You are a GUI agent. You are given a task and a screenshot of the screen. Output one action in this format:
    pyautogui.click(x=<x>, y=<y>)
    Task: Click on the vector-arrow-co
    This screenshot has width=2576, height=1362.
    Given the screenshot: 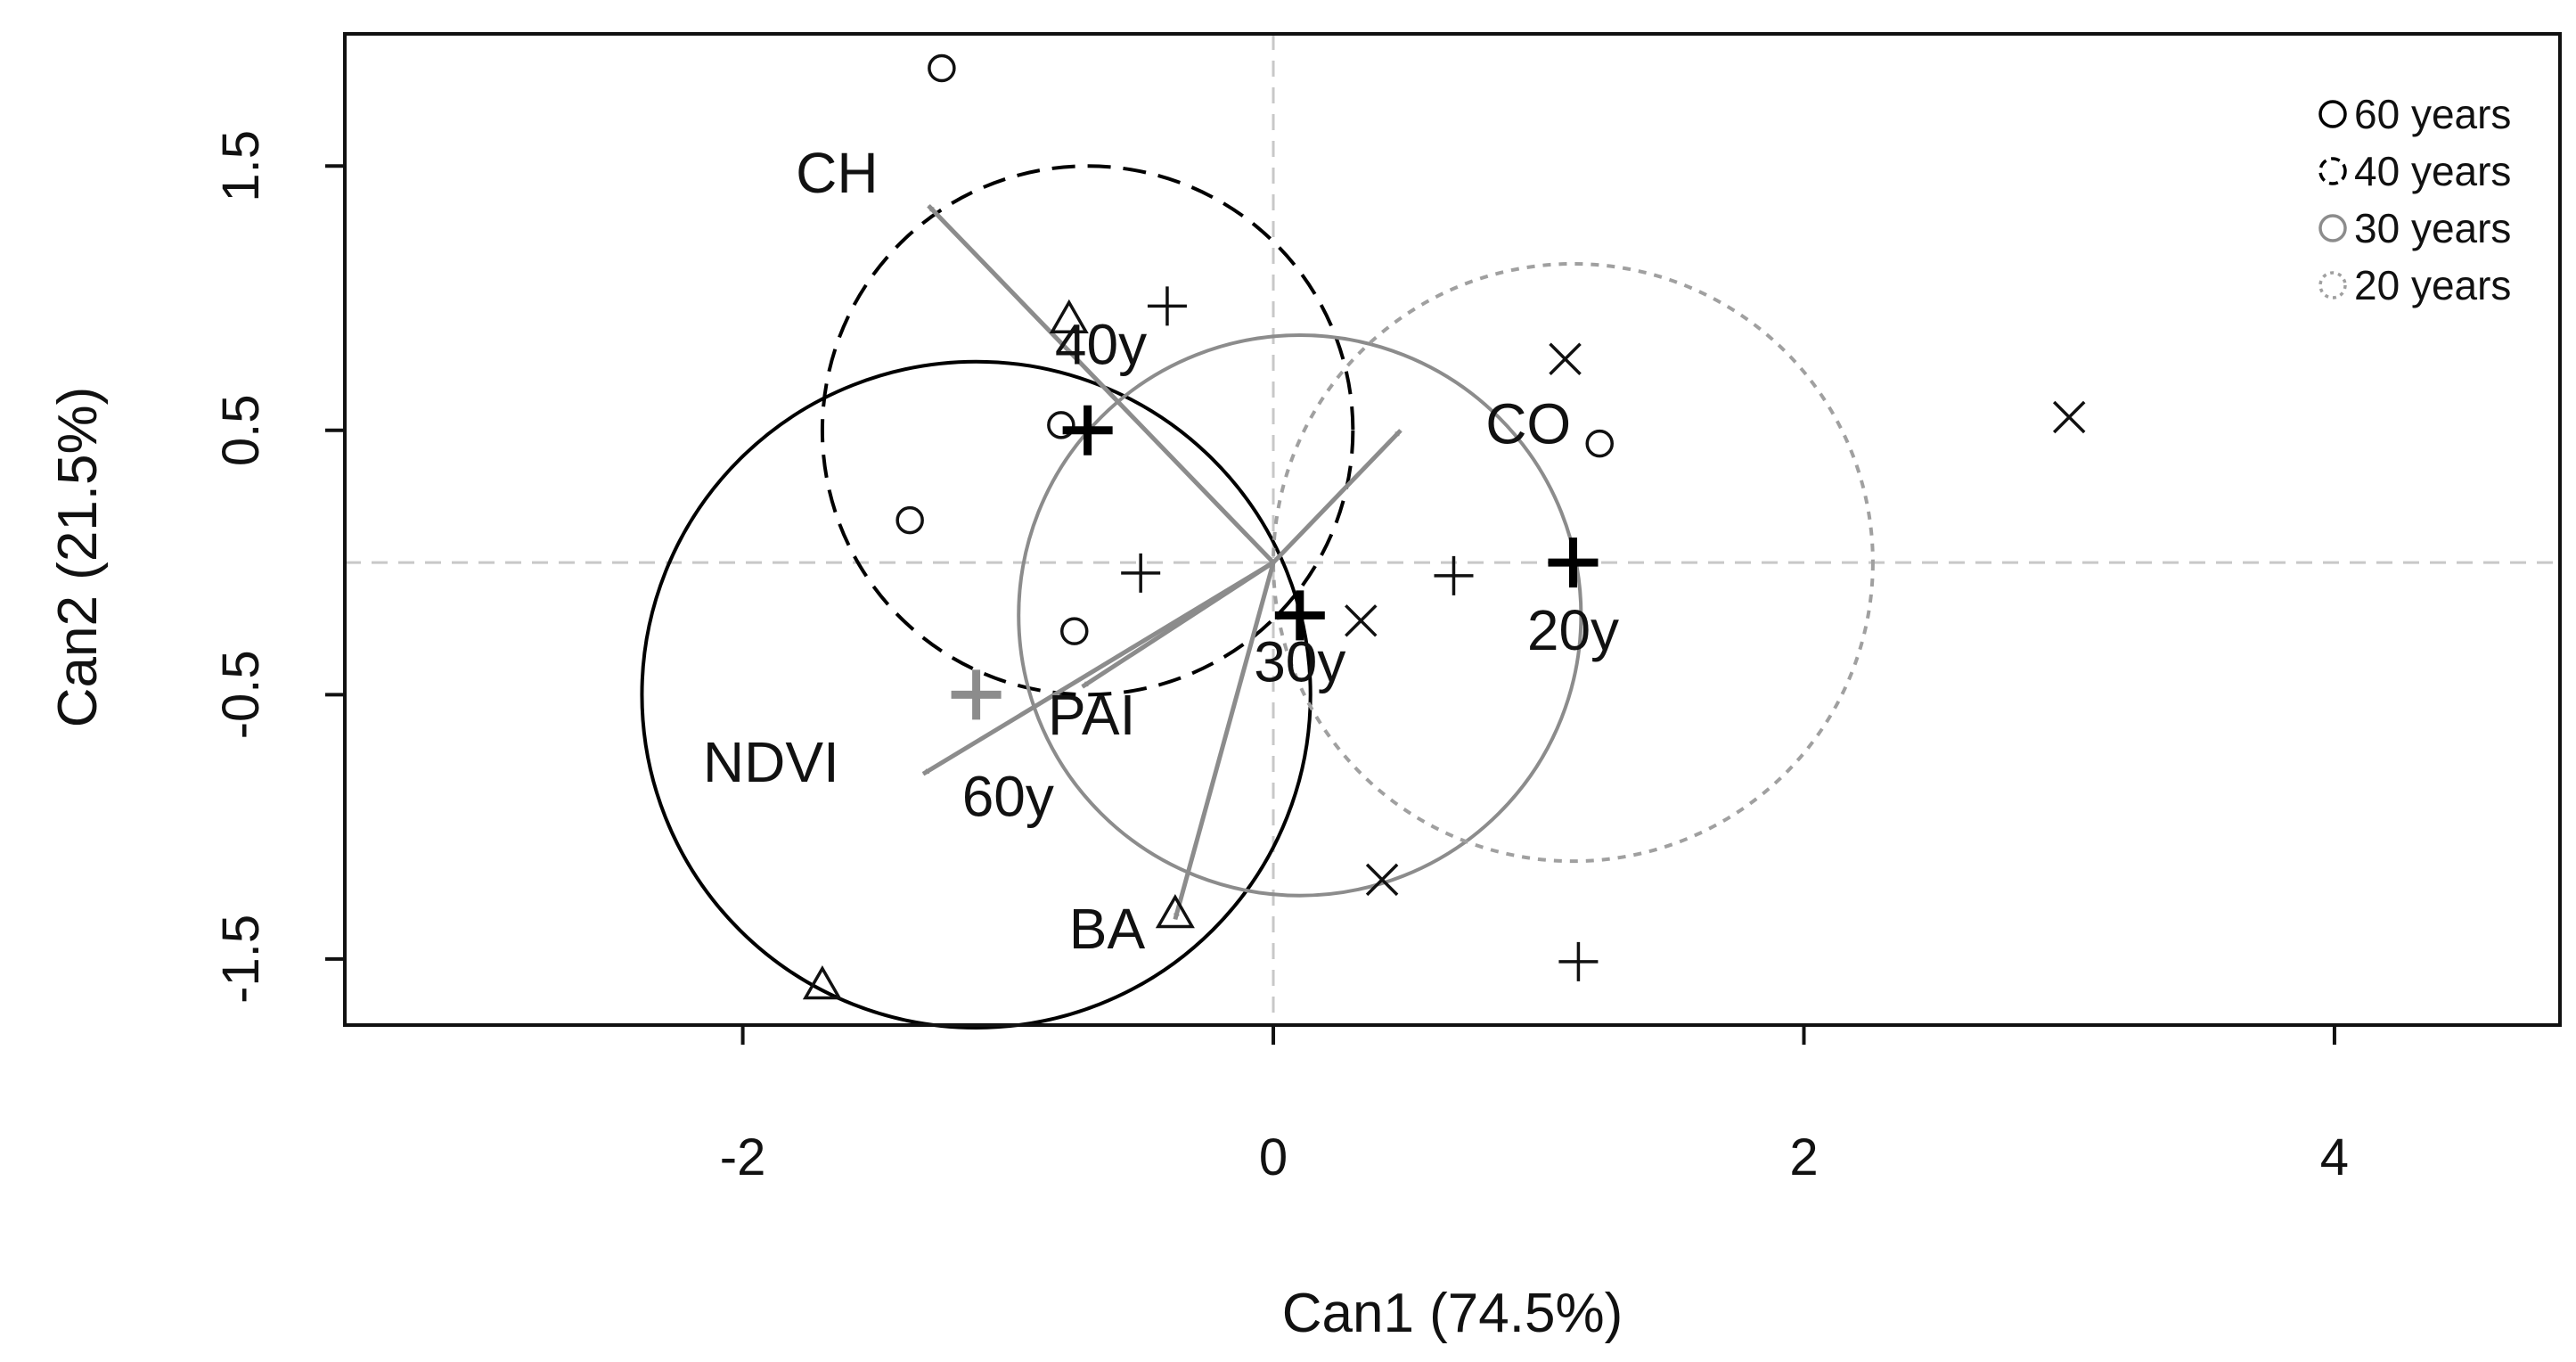 What is the action you would take?
    pyautogui.click(x=1337, y=496)
    